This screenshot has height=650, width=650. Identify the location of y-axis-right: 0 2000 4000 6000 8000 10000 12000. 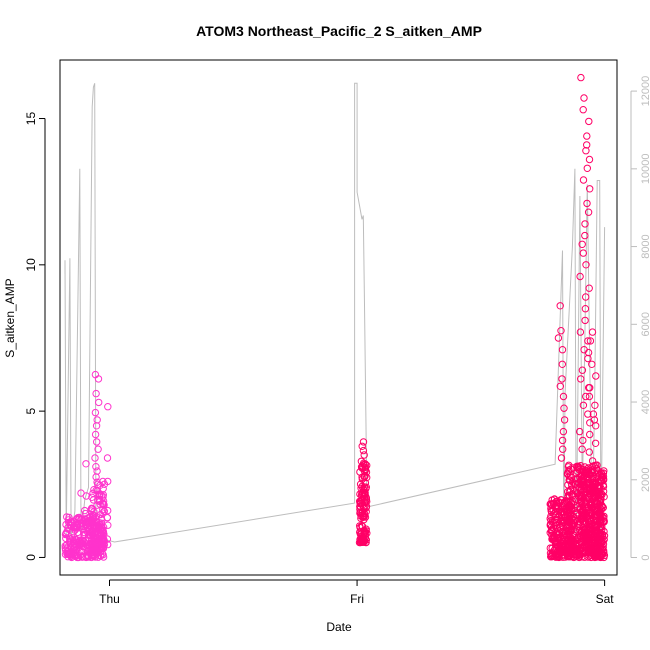
(640, 318).